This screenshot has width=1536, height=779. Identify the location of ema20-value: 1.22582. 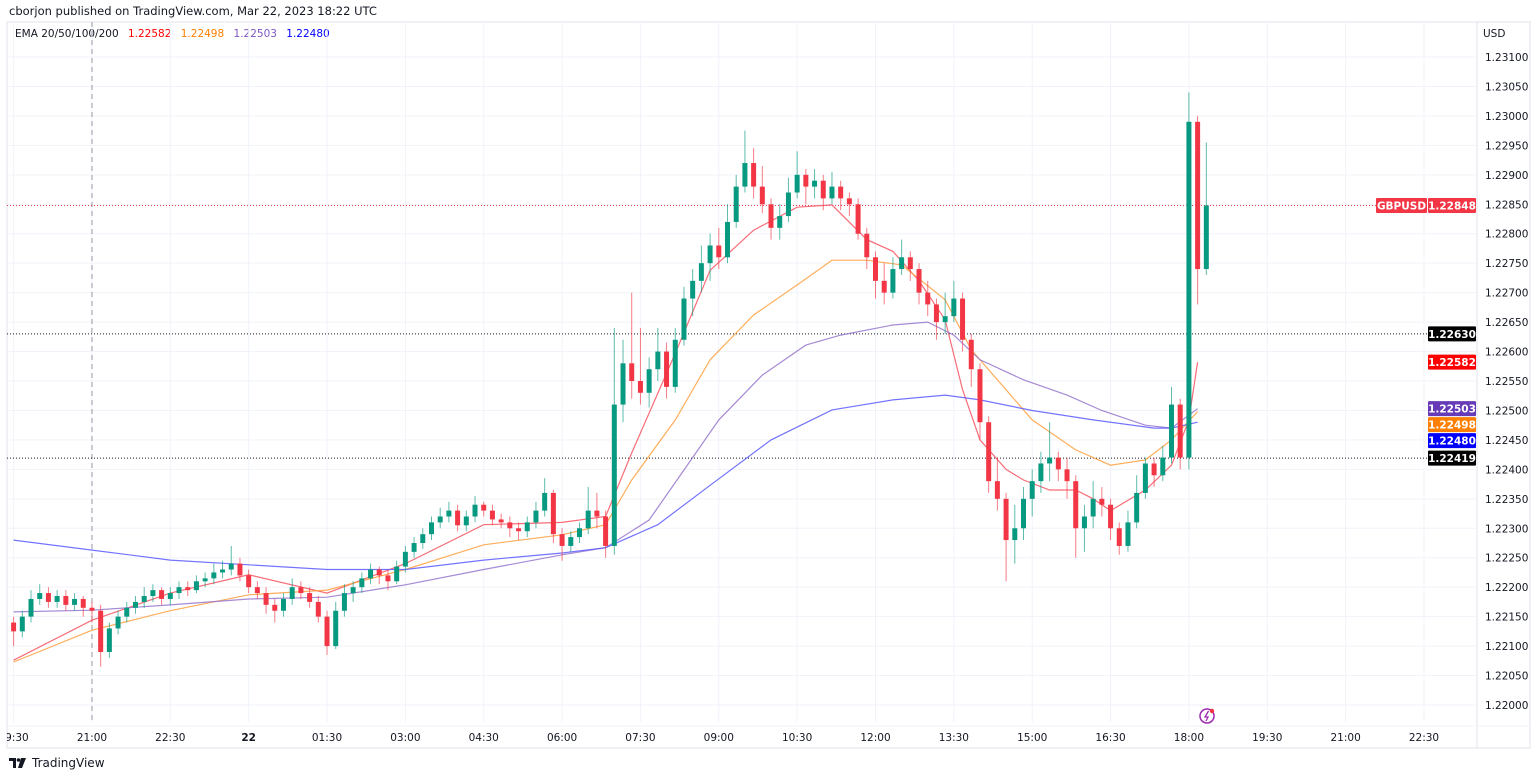
(149, 34).